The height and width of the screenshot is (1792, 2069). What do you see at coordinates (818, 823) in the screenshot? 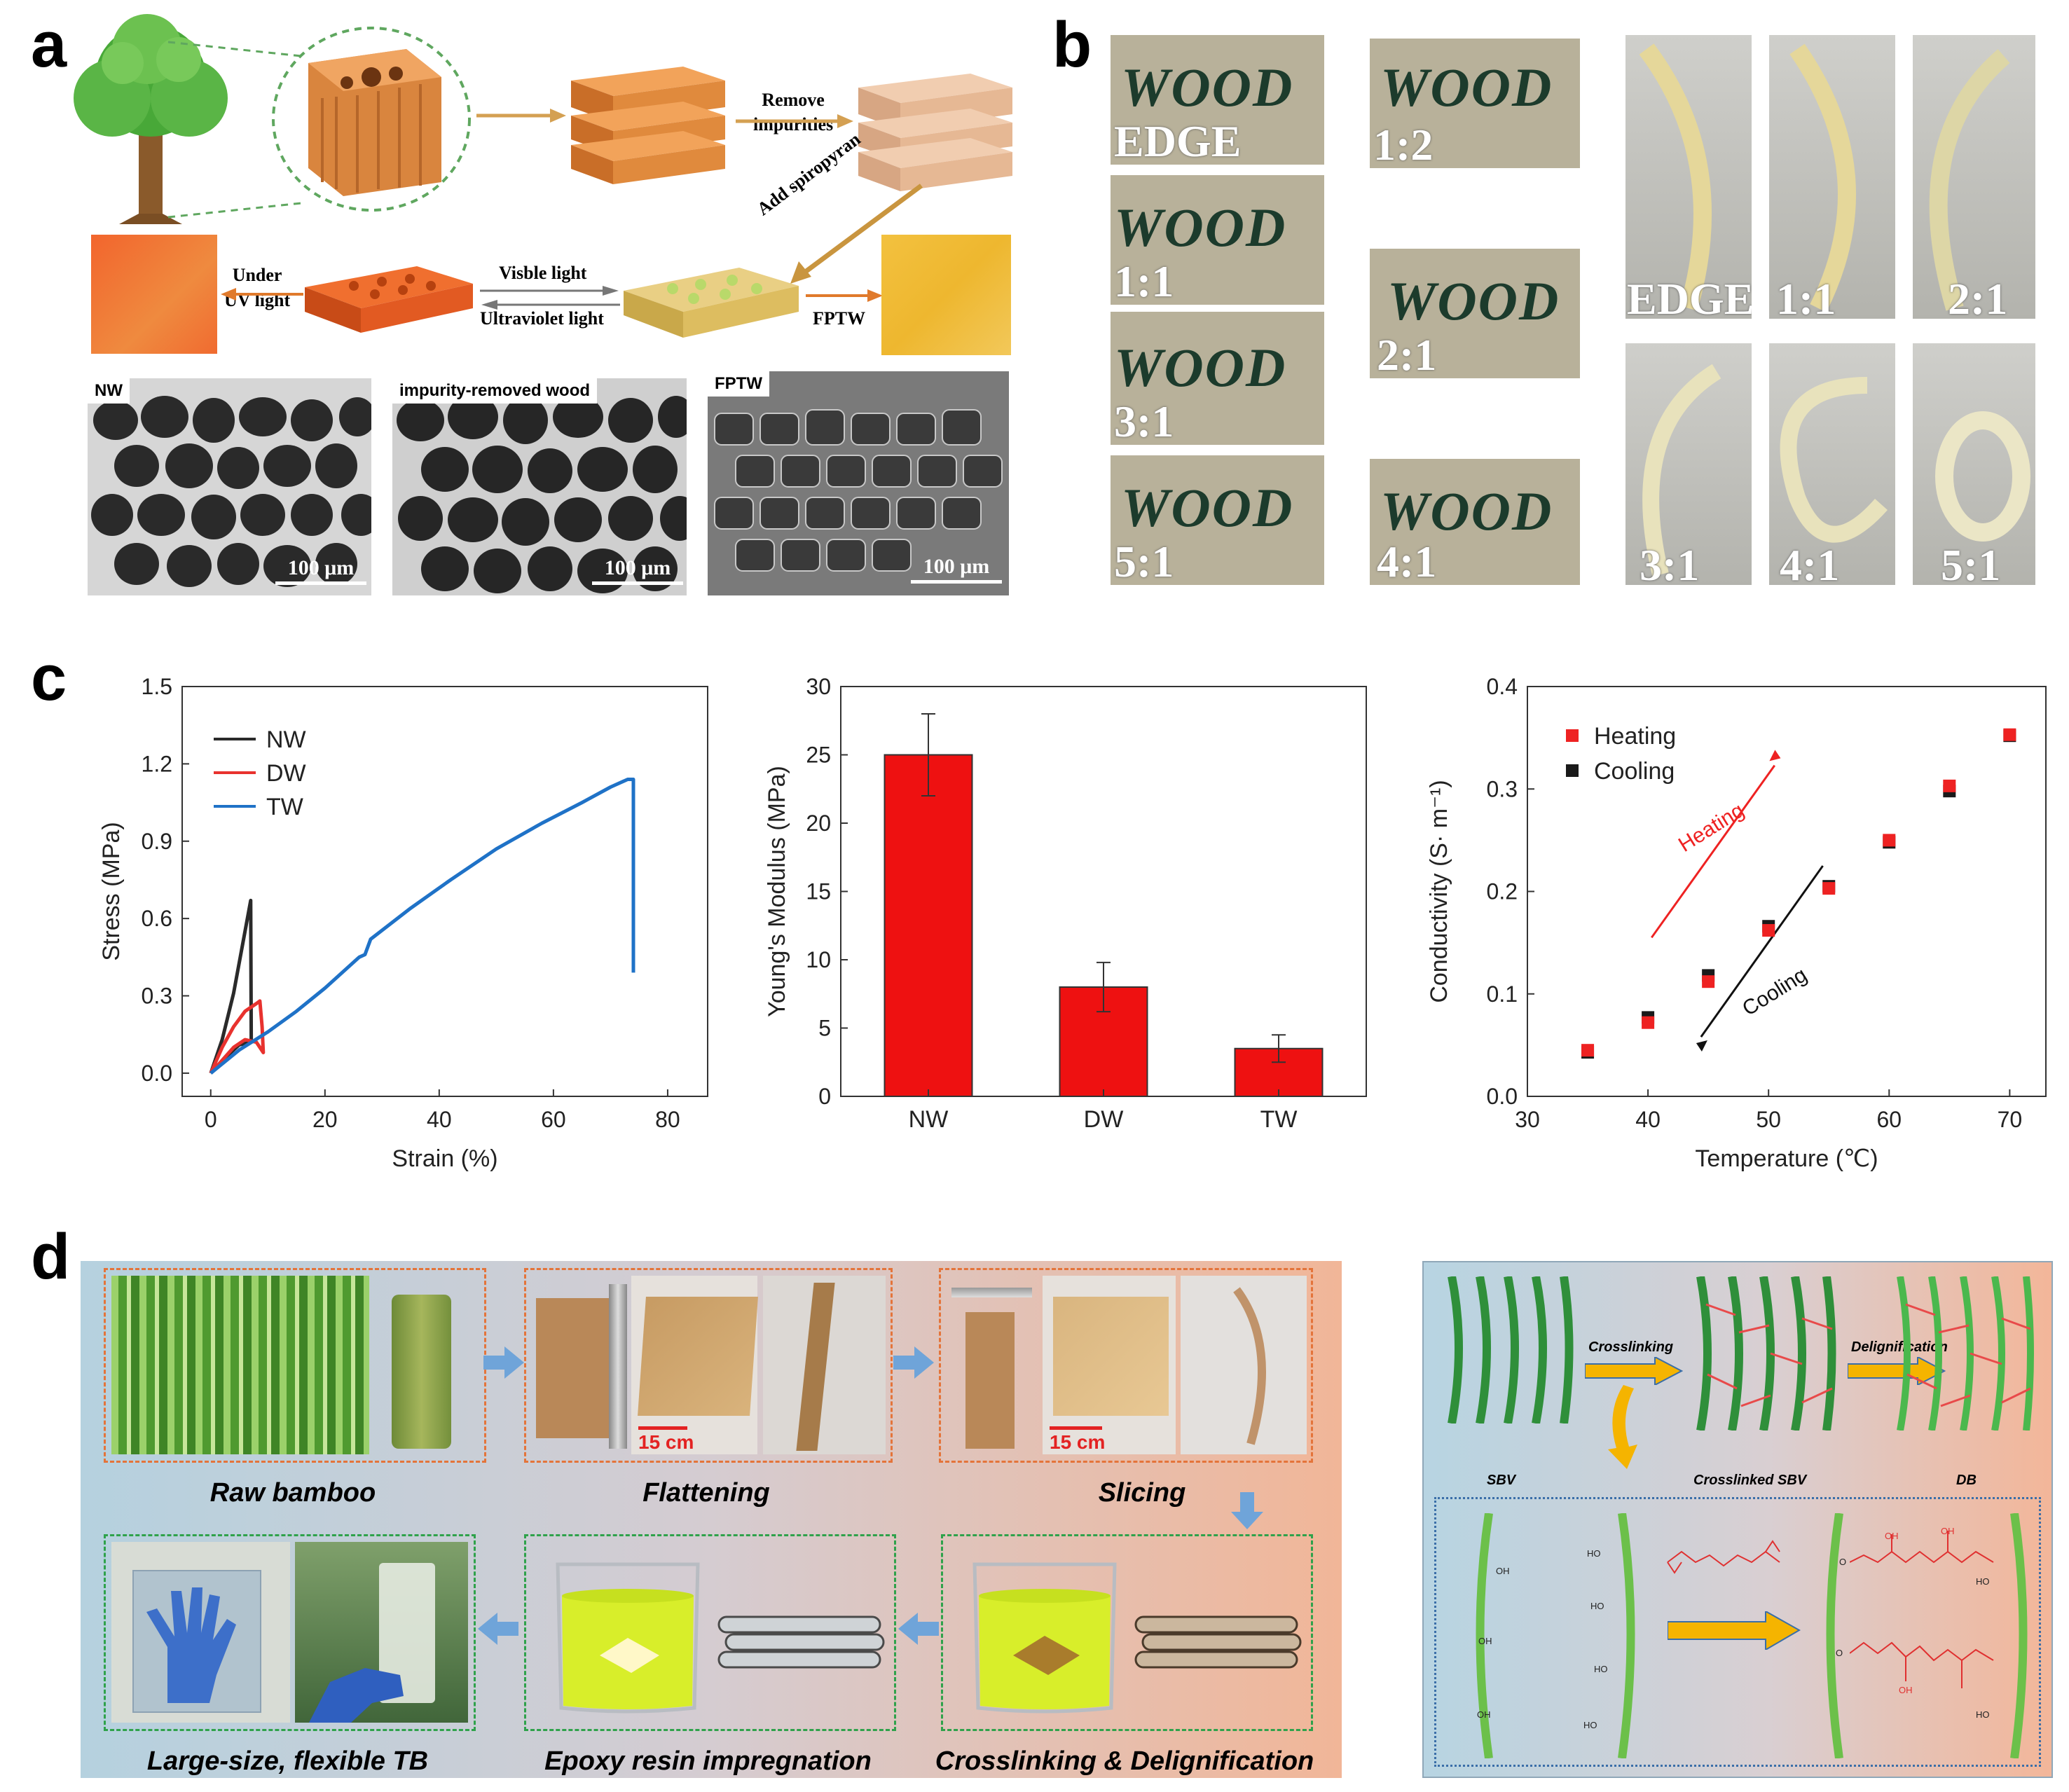
I see `y-tick-label: 20` at bounding box center [818, 823].